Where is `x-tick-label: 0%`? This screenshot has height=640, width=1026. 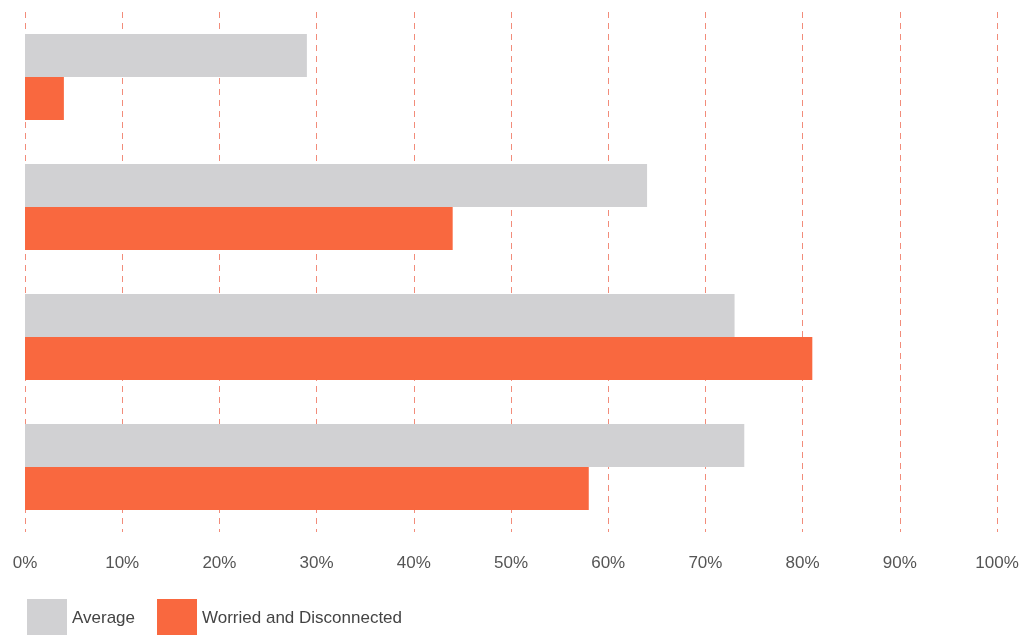
x-tick-label: 0% is located at coordinates (25, 562).